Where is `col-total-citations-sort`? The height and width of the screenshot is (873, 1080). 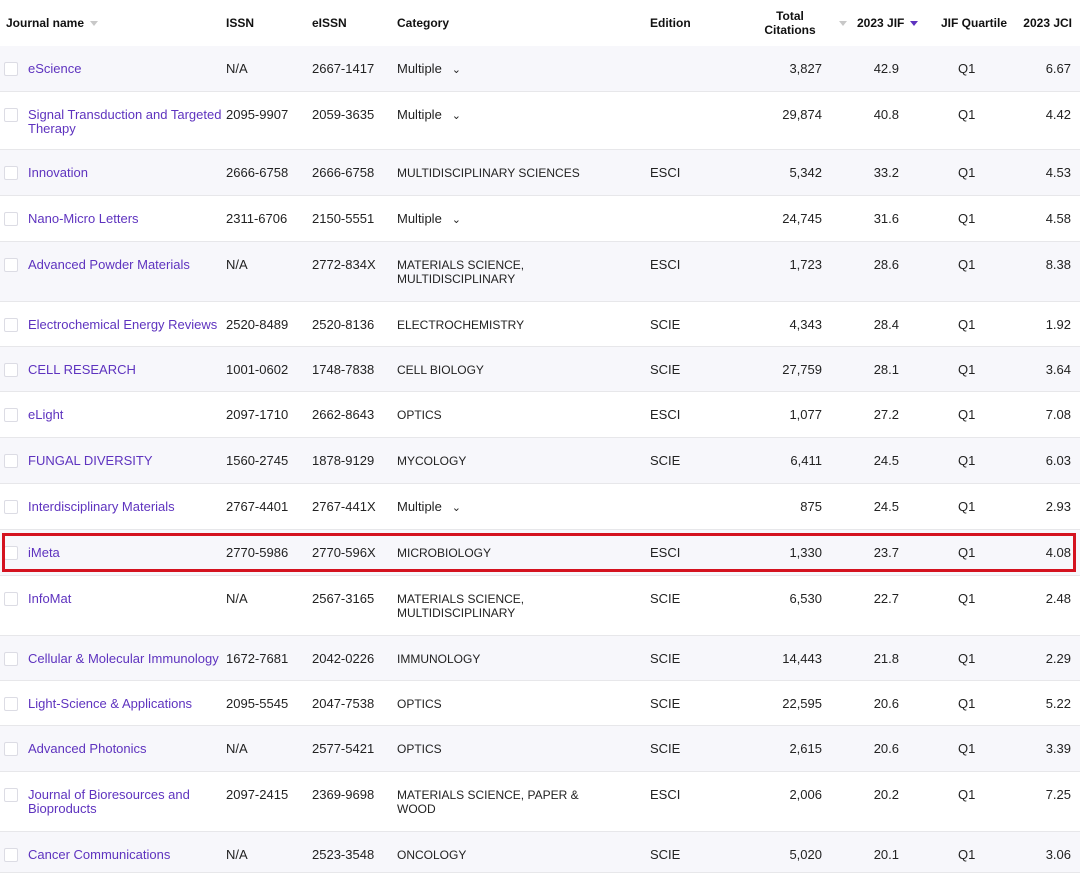 col-total-citations-sort is located at coordinates (840, 23).